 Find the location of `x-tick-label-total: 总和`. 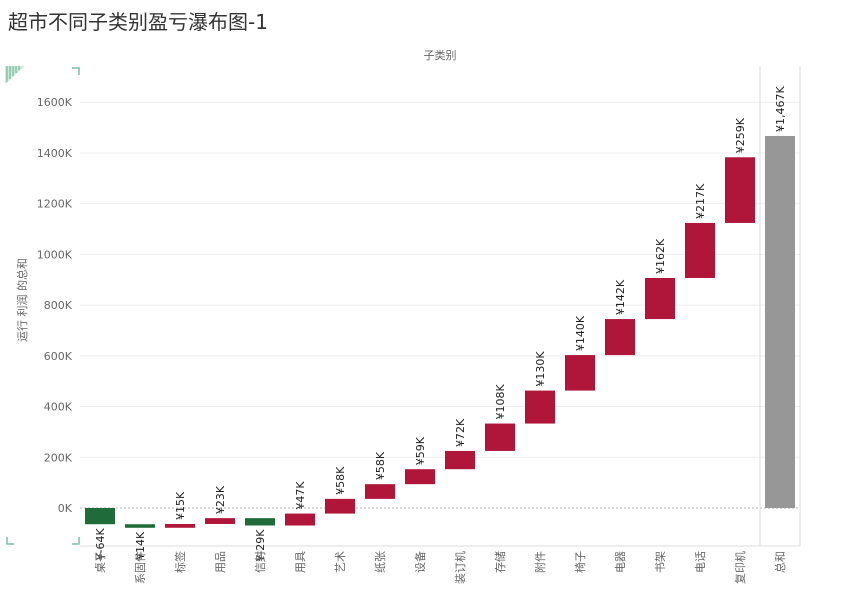

x-tick-label-total: 总和 is located at coordinates (780, 562).